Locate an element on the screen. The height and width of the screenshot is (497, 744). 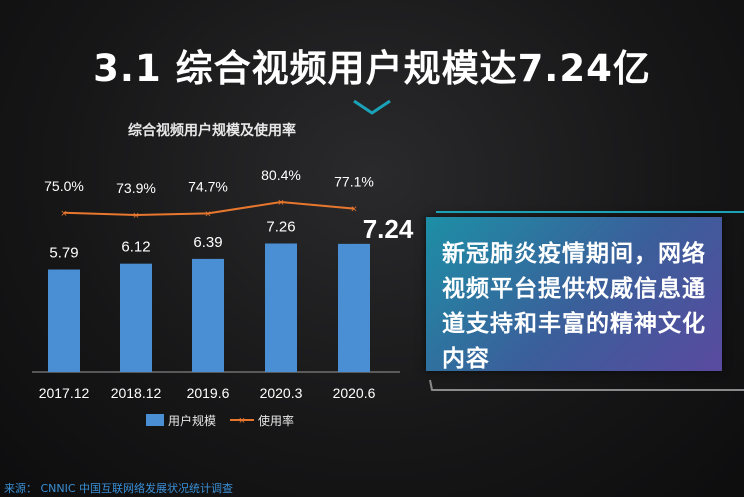
rate-value-label: 74.7% is located at coordinates (208, 186).